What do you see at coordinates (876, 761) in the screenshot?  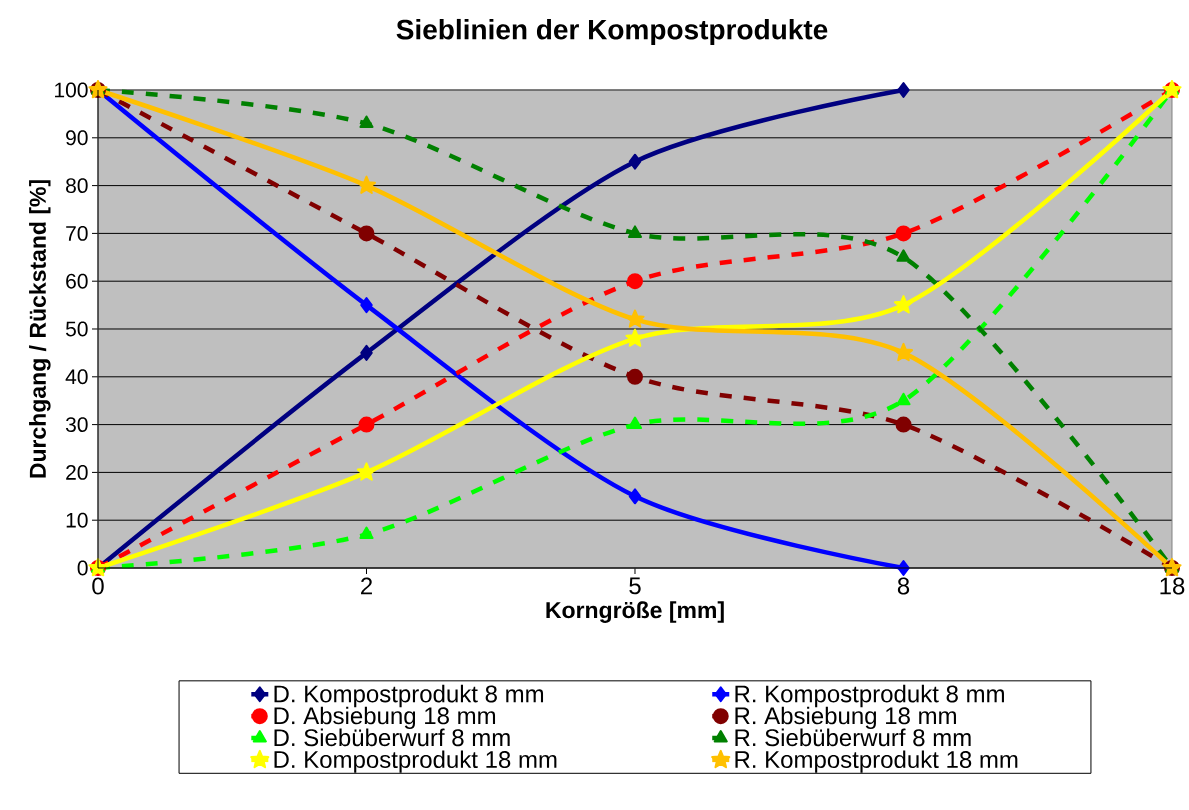 I see `legend-label: R. Kompostprodukt 18 mm` at bounding box center [876, 761].